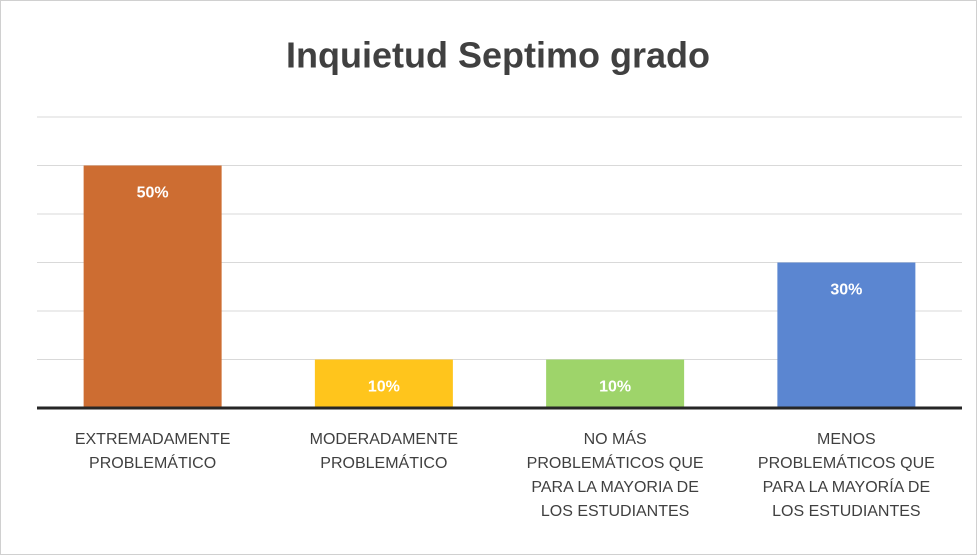  What do you see at coordinates (384, 451) in the screenshot?
I see `x-tick-label: MODERADAMENTE PROBLEMÁTICO` at bounding box center [384, 451].